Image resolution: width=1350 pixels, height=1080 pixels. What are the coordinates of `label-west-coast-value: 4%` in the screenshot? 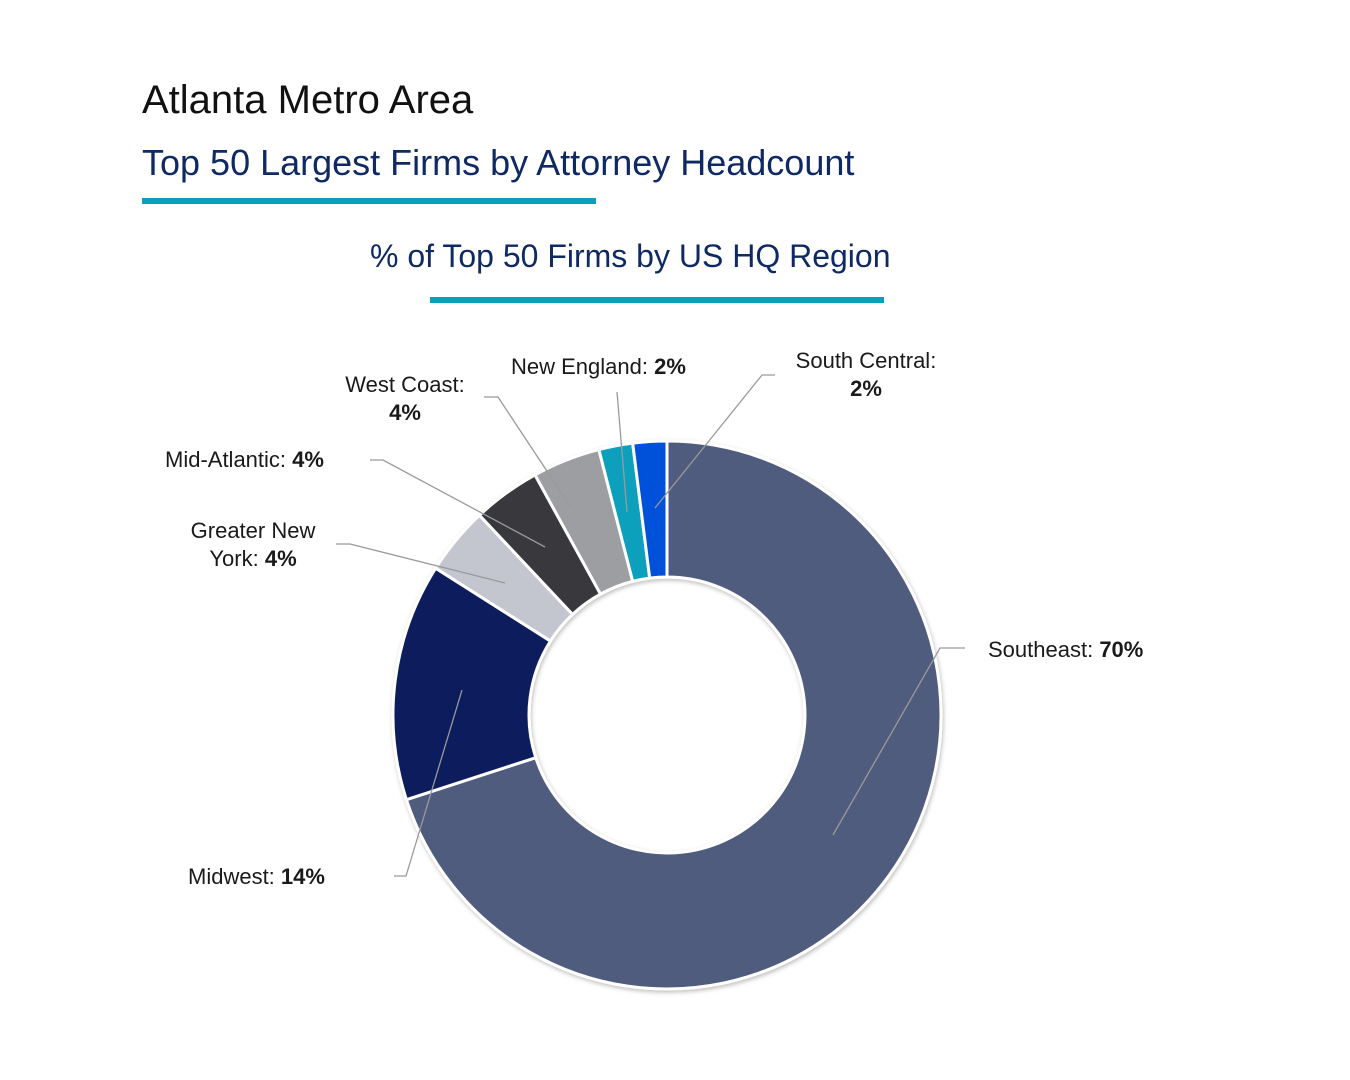 It's located at (405, 412).